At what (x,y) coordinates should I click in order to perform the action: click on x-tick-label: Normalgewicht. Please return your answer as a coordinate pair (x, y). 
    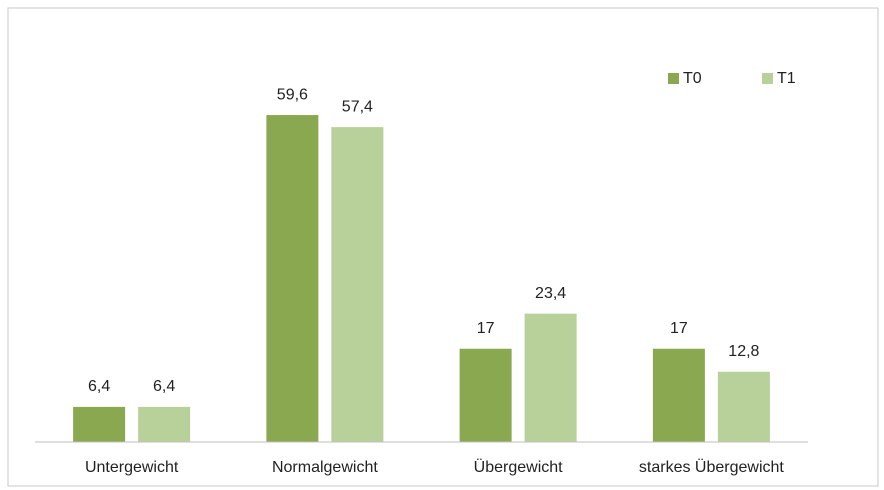
    Looking at the image, I should click on (325, 467).